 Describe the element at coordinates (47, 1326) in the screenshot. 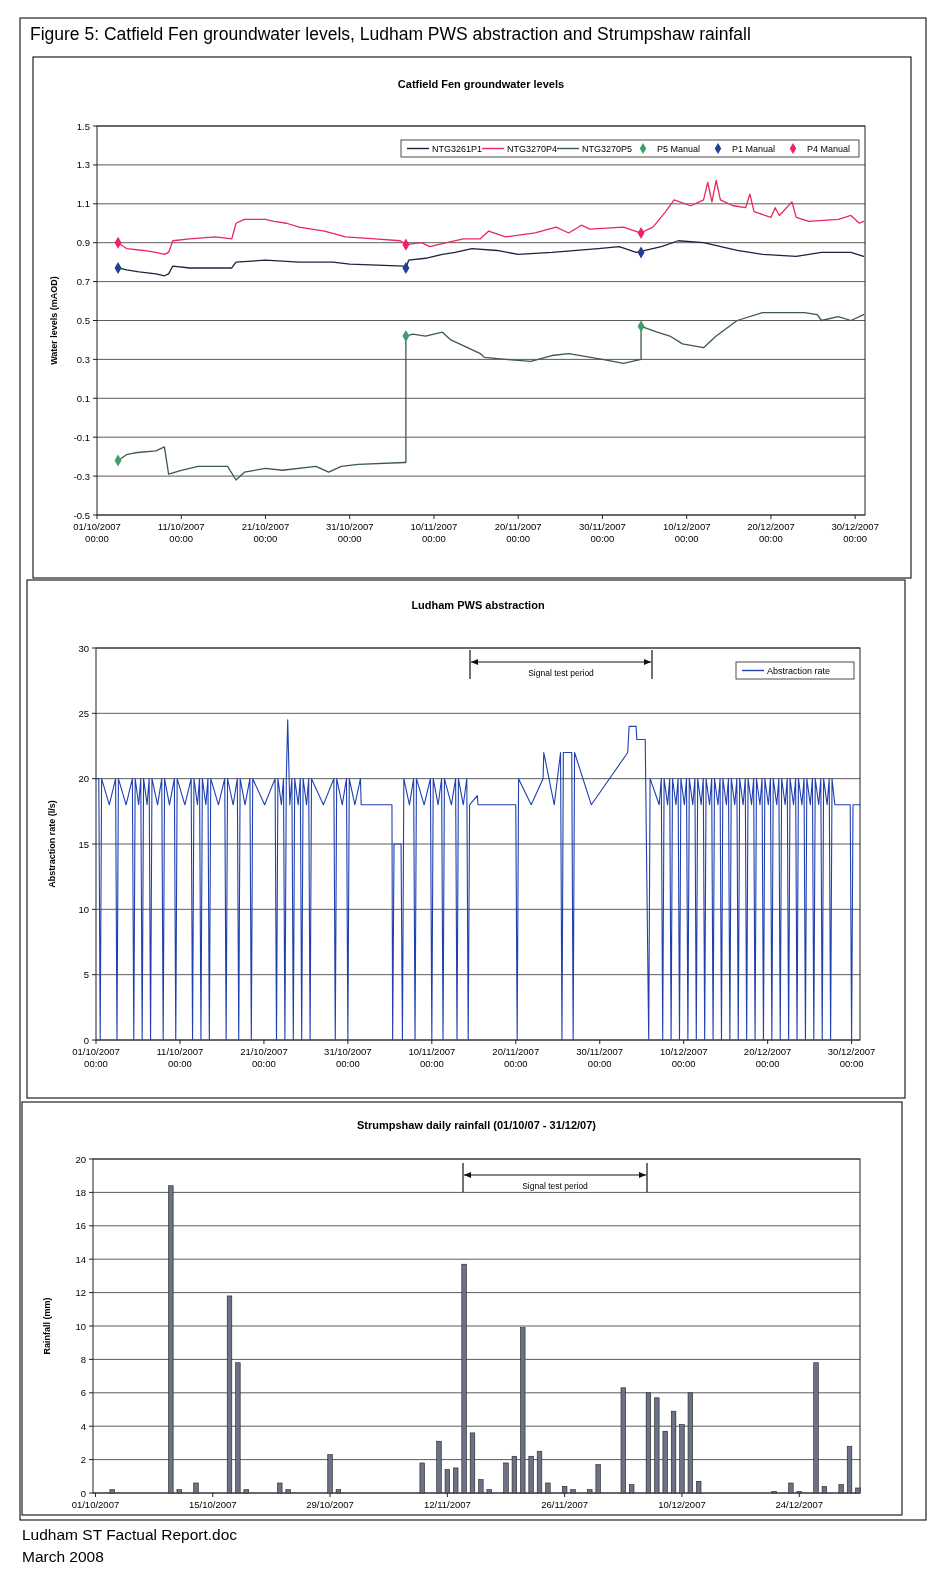

I see `y-axis-title: Rainfall (mm)` at that location.